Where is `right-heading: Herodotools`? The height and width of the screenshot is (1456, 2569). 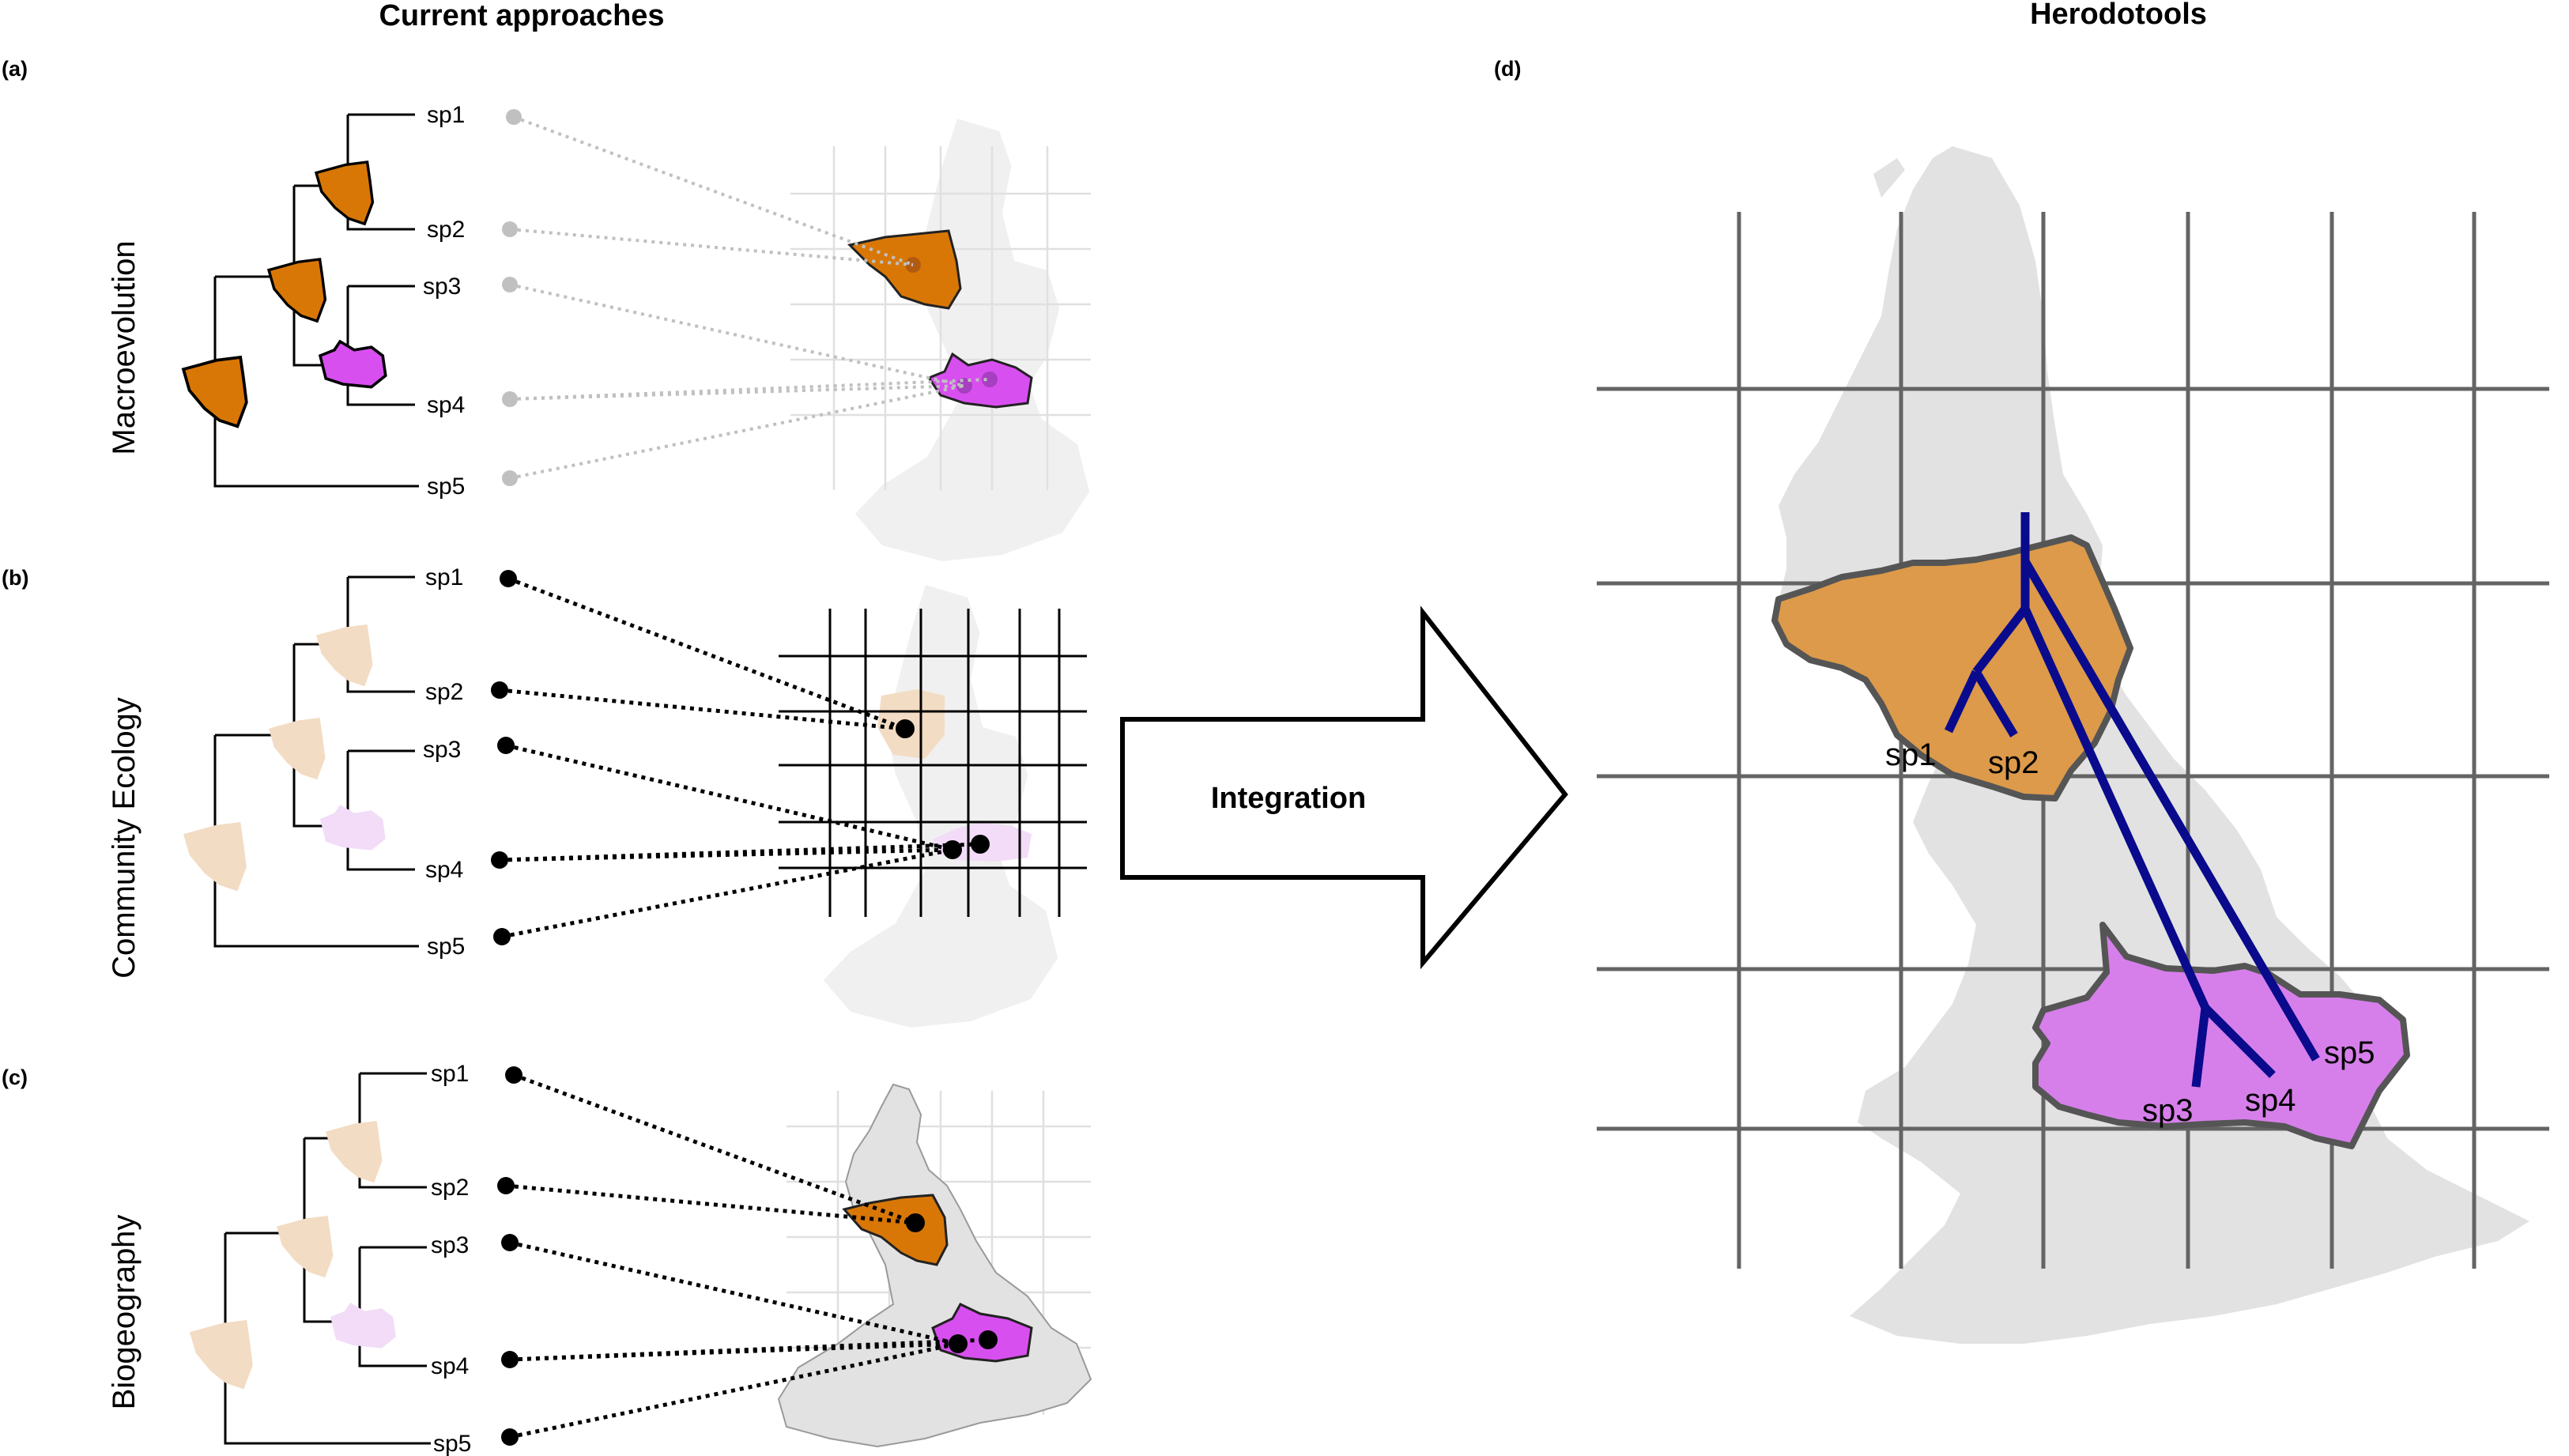 right-heading: Herodotools is located at coordinates (2118, 15).